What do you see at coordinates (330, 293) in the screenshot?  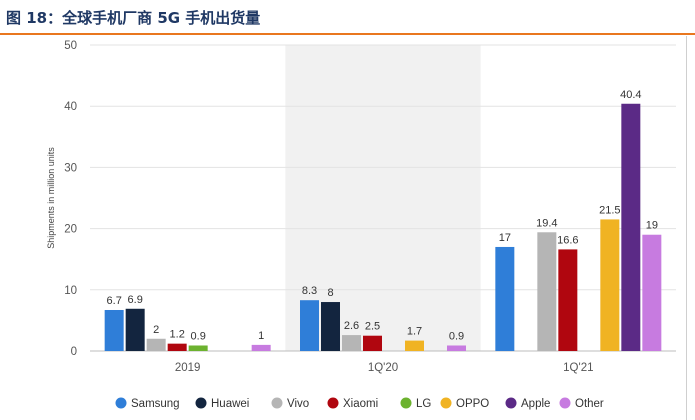 I see `data-label: 8` at bounding box center [330, 293].